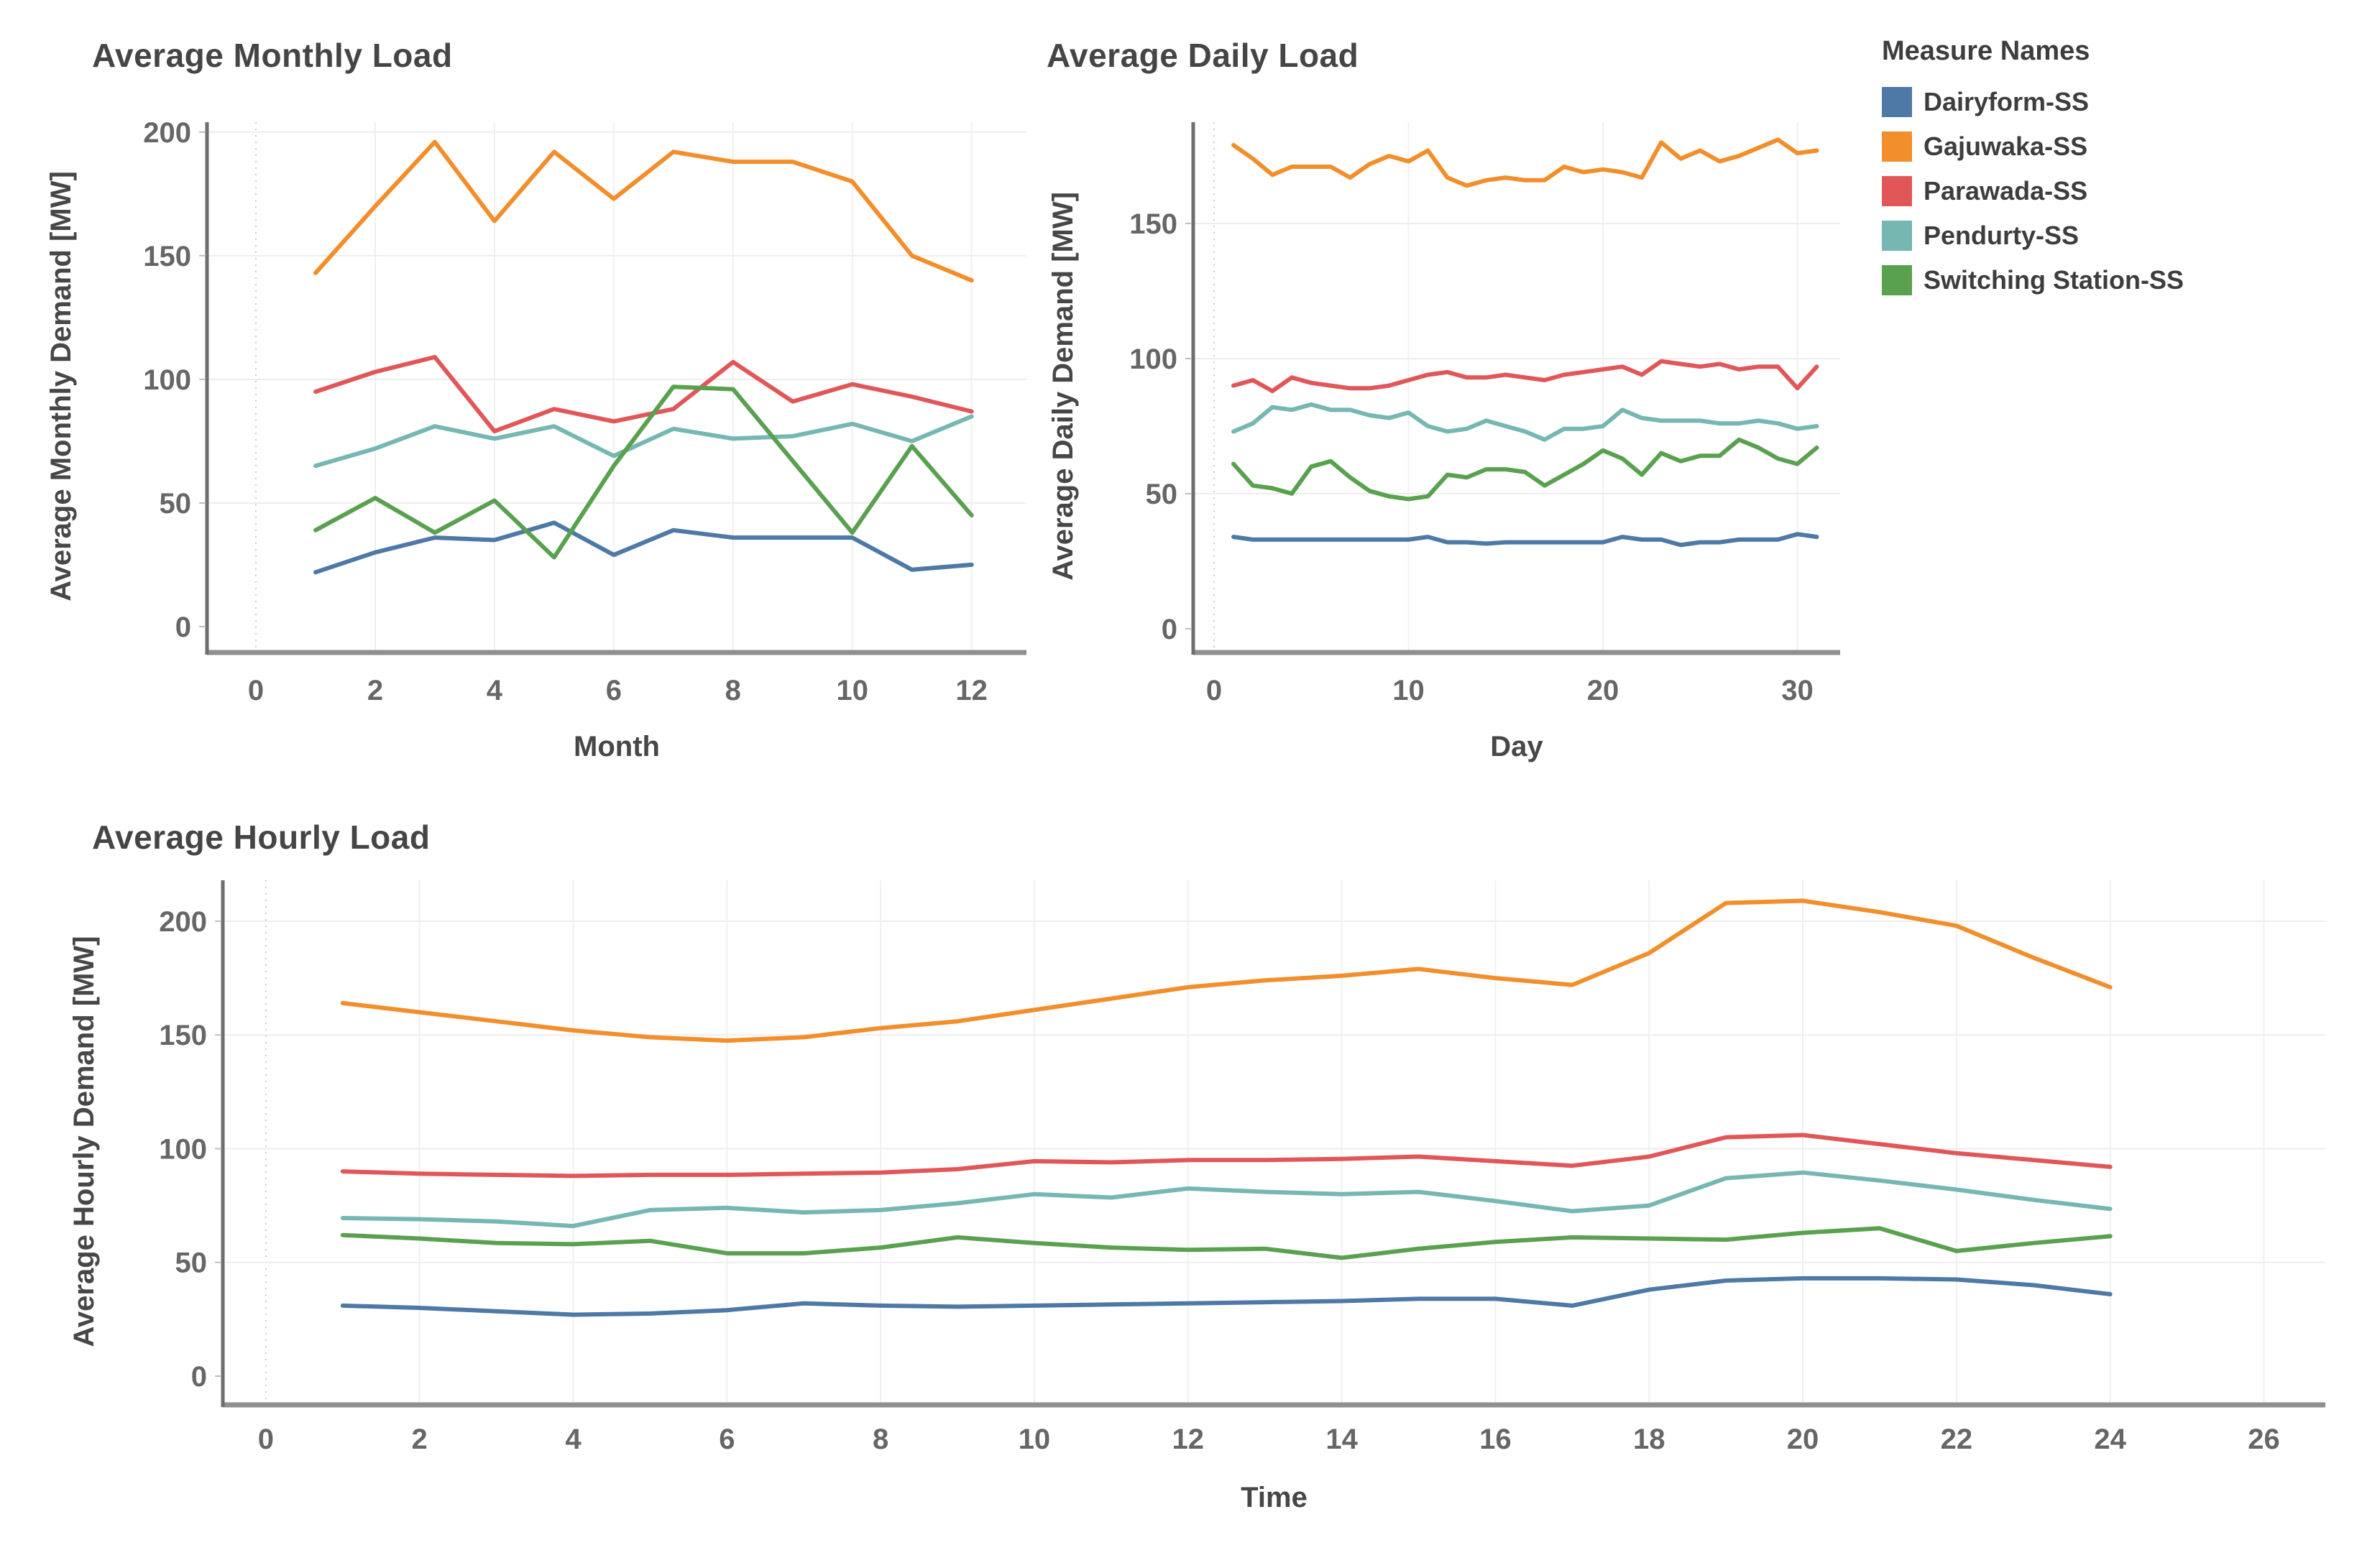 Image resolution: width=2362 pixels, height=1568 pixels. What do you see at coordinates (2006, 191) in the screenshot?
I see `legend-item-label: Parawada-SS` at bounding box center [2006, 191].